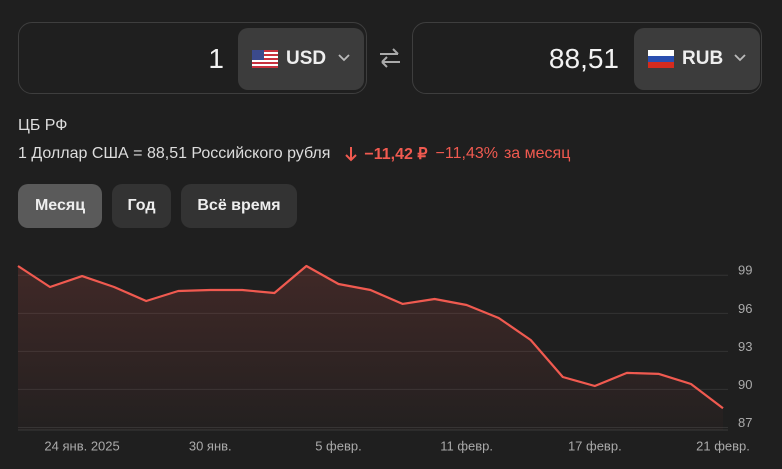  Describe the element at coordinates (60, 206) in the screenshot. I see `tab-month: Месяц` at that location.